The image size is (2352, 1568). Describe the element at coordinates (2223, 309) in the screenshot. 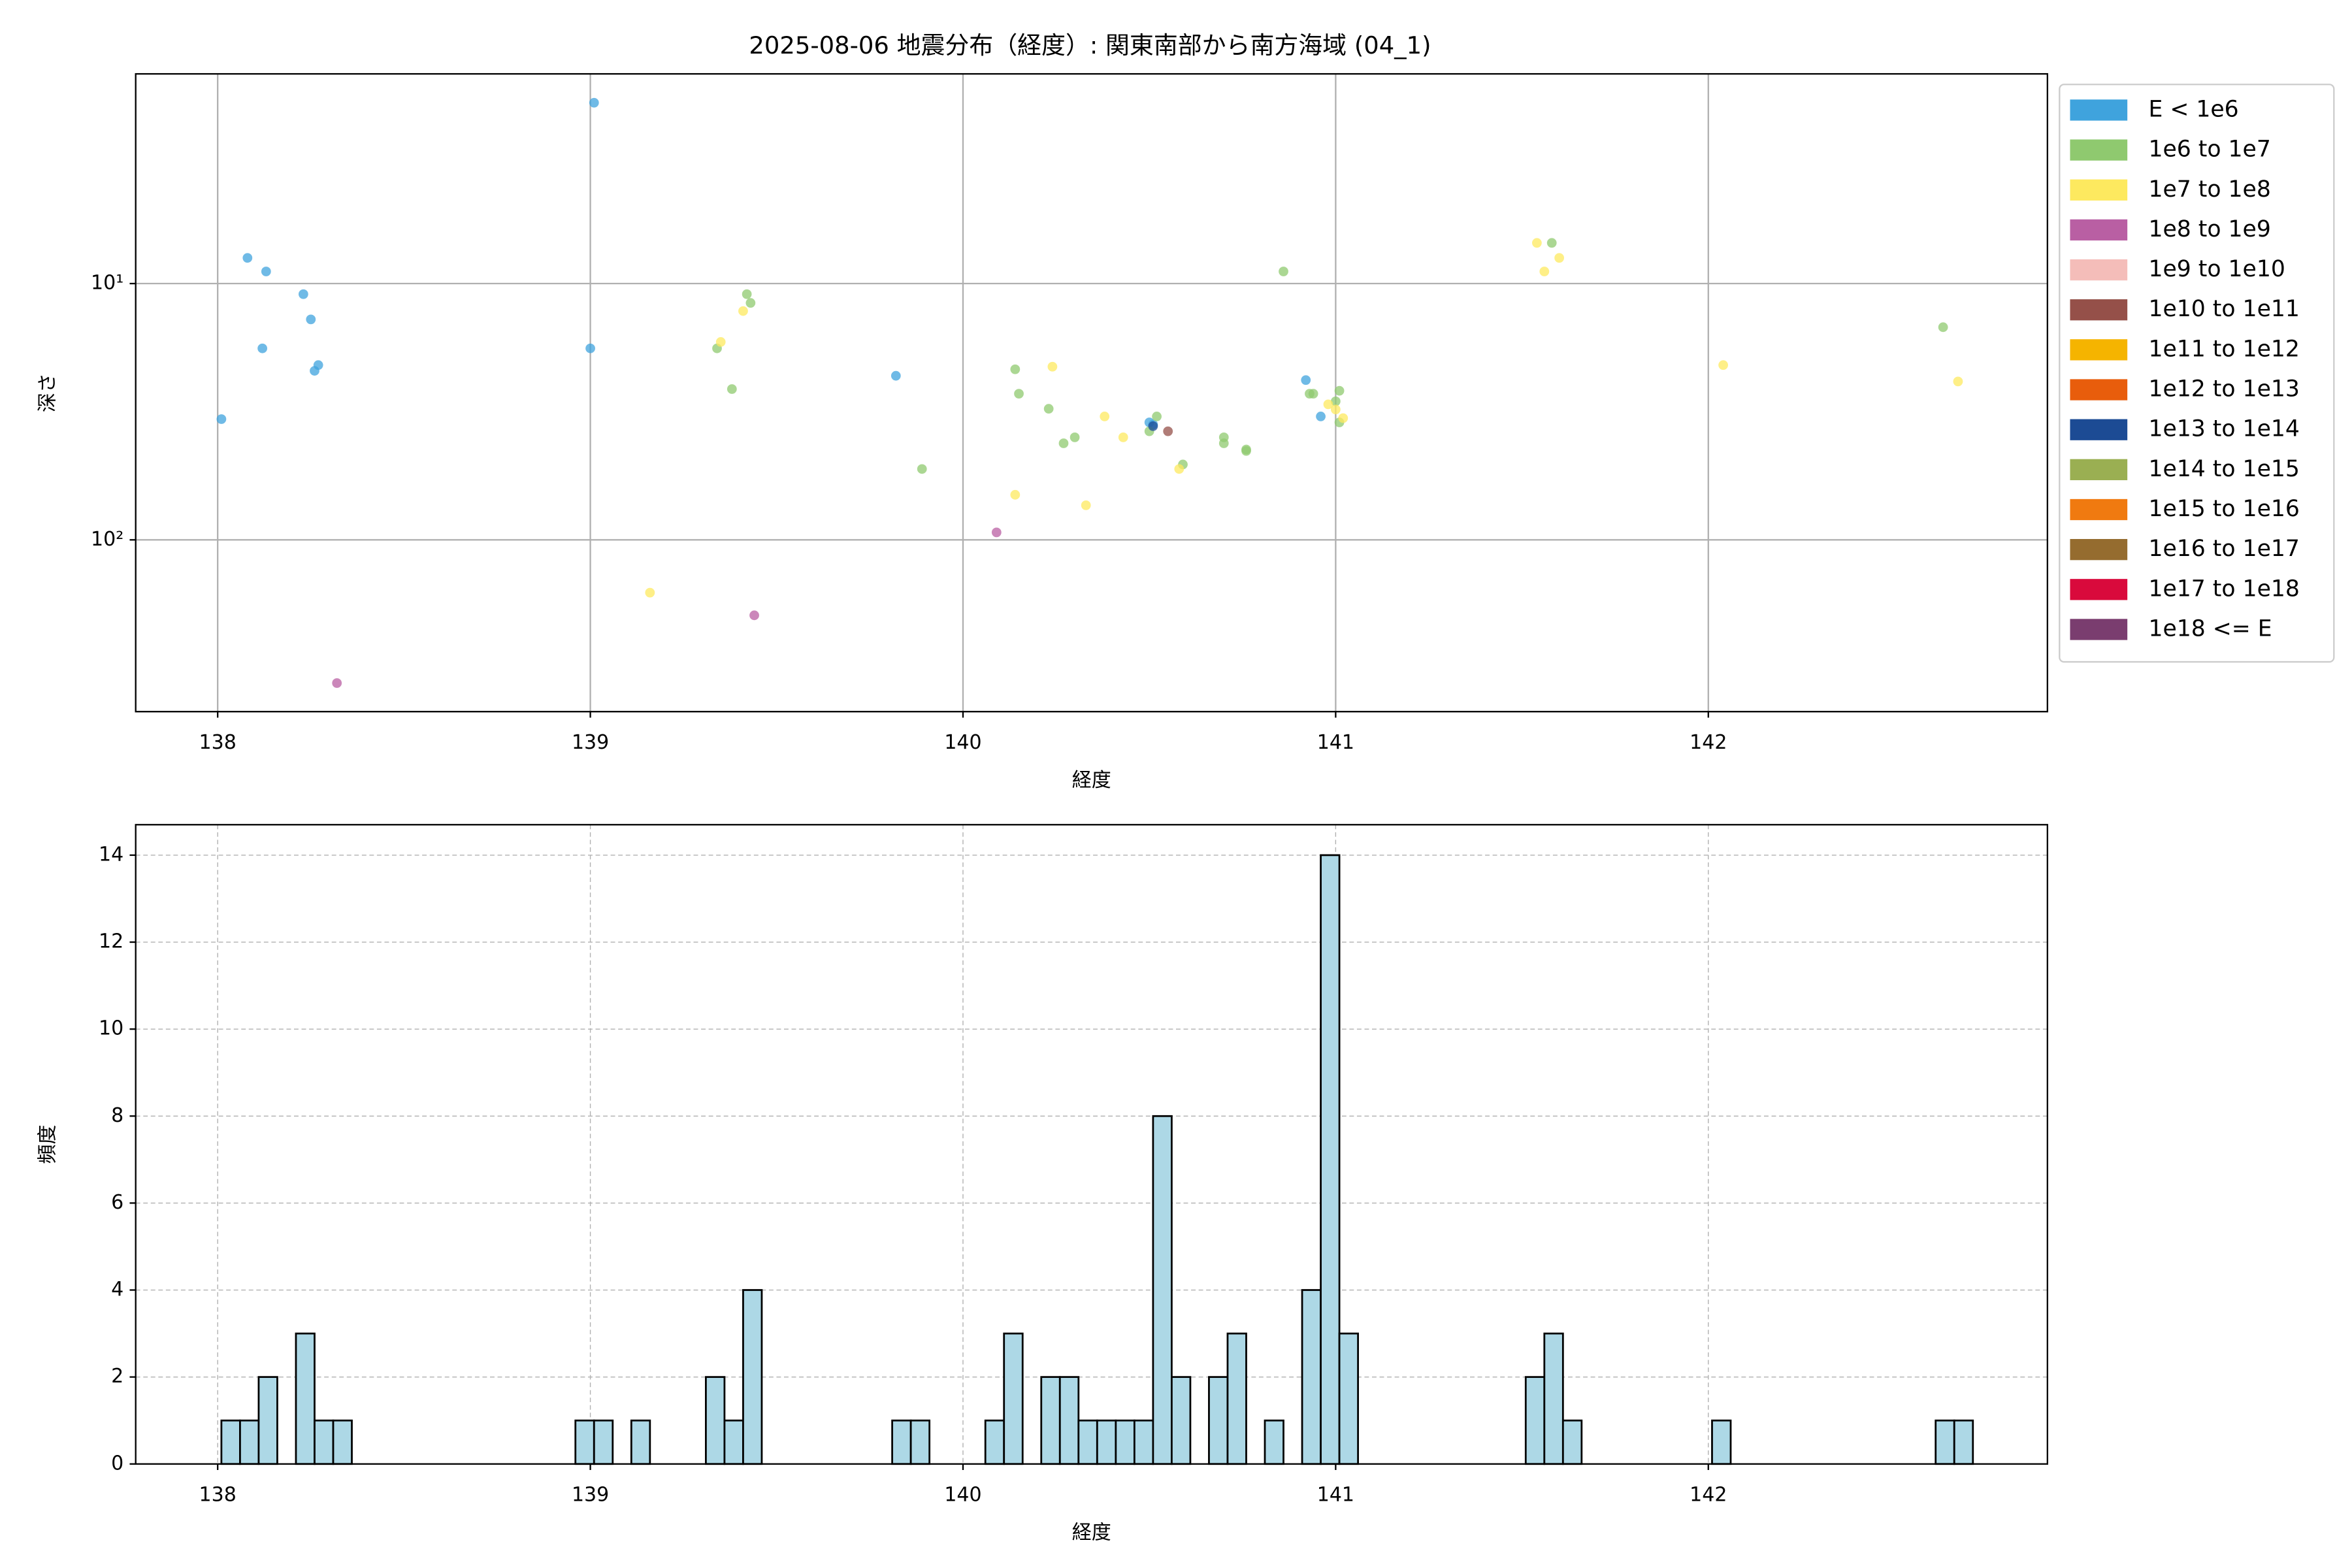

I see `legend-label: 1e10 to 1e11` at that location.